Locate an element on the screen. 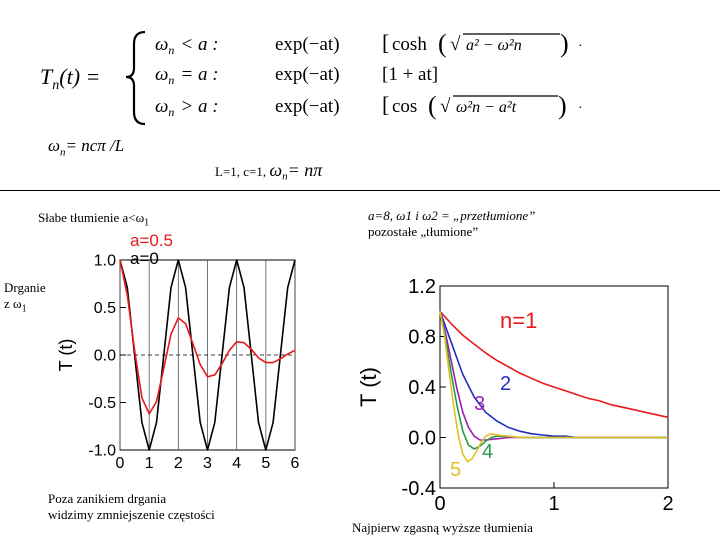 The image size is (720, 540). formula-case-1: ωn < a : exp(−at) [ cosh ( √ a² − ω²n ) · is located at coordinates (369, 43).